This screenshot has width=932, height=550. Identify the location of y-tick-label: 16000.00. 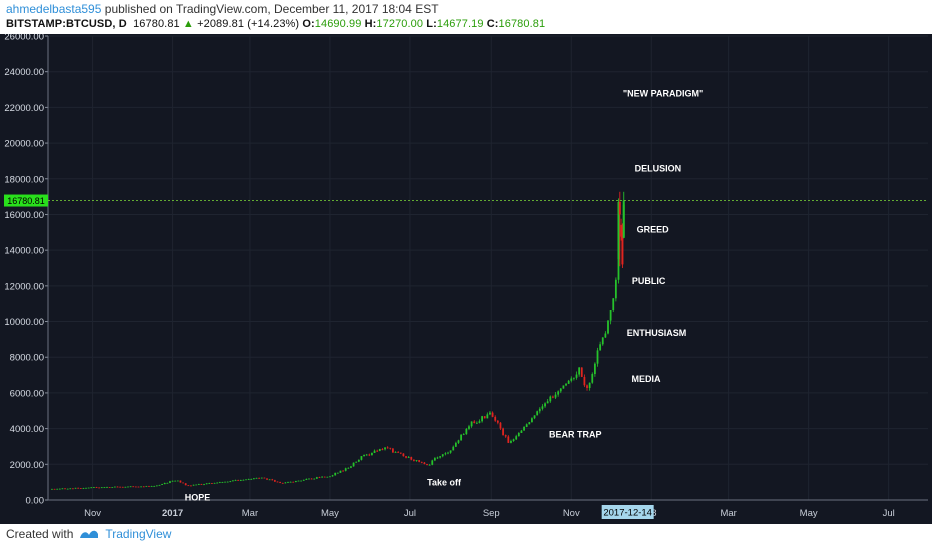
(24, 215).